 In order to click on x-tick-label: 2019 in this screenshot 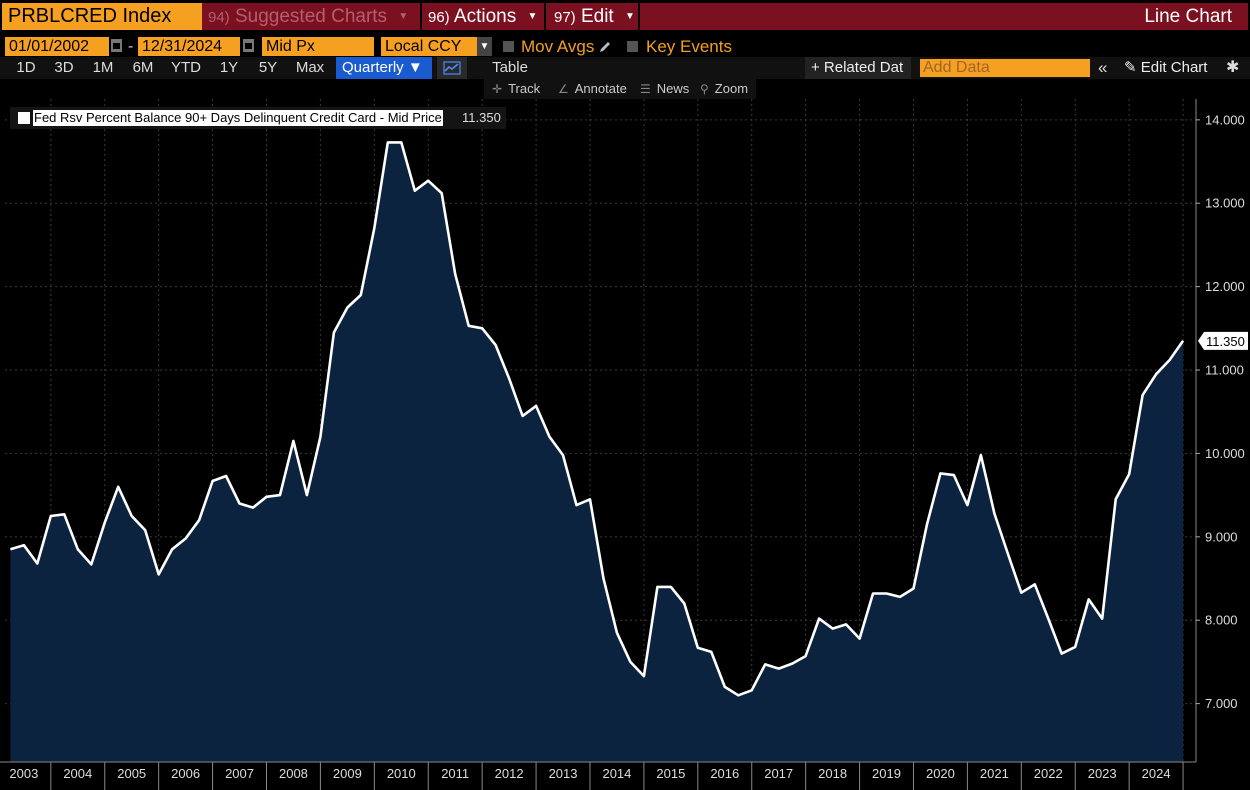, I will do `click(886, 773)`.